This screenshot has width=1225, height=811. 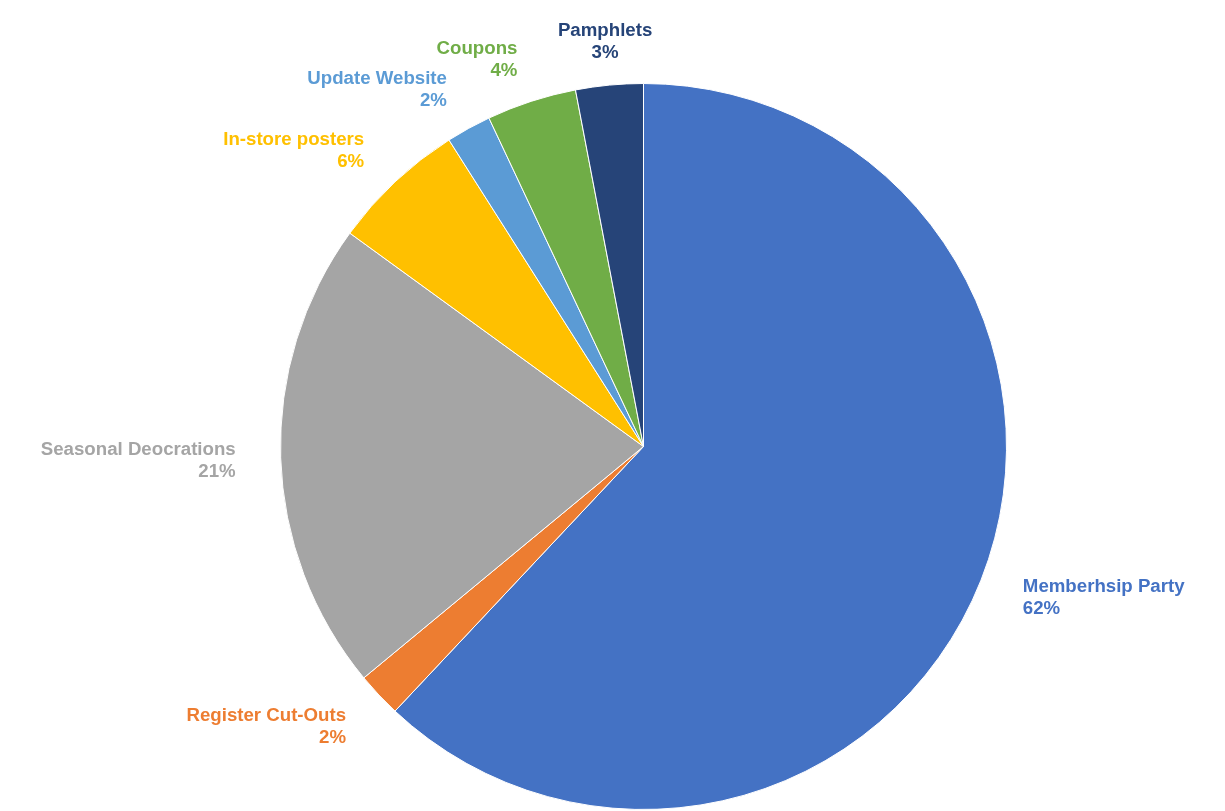 I want to click on data-label: 6%, so click(x=351, y=160).